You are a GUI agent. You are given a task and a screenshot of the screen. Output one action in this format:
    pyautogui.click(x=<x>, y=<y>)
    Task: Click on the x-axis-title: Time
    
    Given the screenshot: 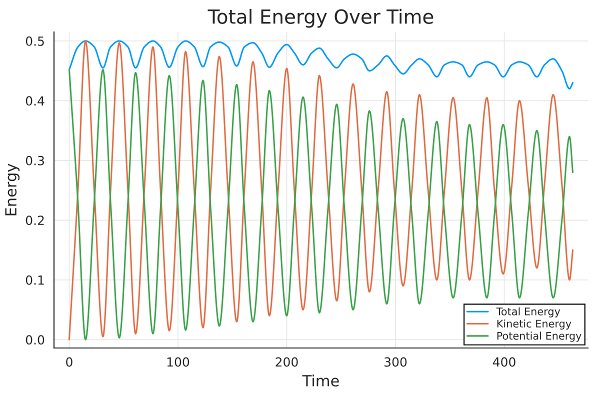 What is the action you would take?
    pyautogui.click(x=320, y=380)
    